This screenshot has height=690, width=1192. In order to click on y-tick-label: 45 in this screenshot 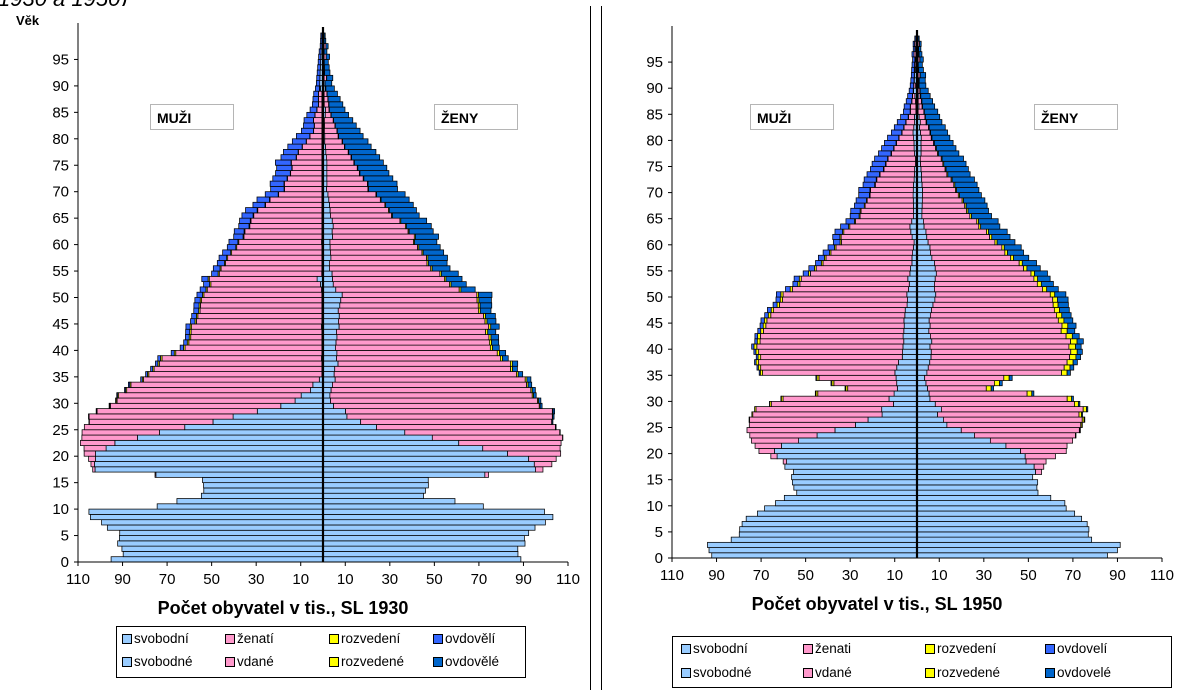, I will do `click(654, 323)`.